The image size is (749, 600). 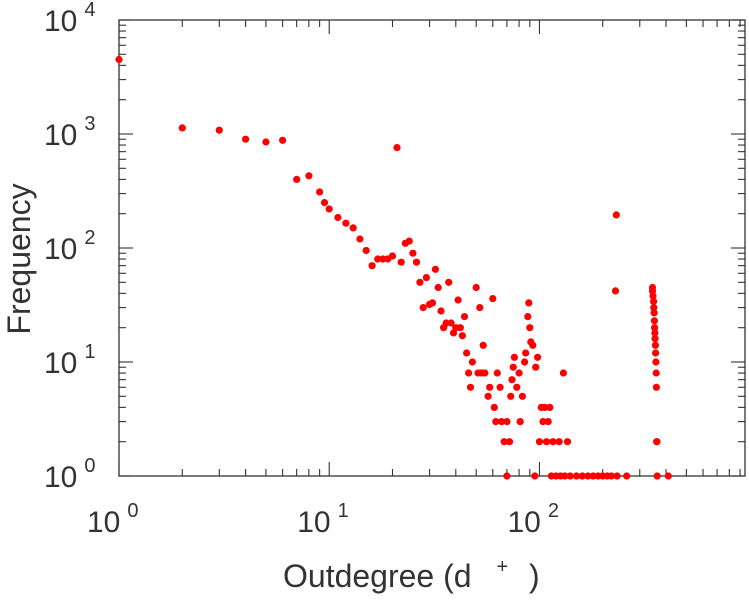 I want to click on y-tick-label: 10 1, so click(x=70, y=360).